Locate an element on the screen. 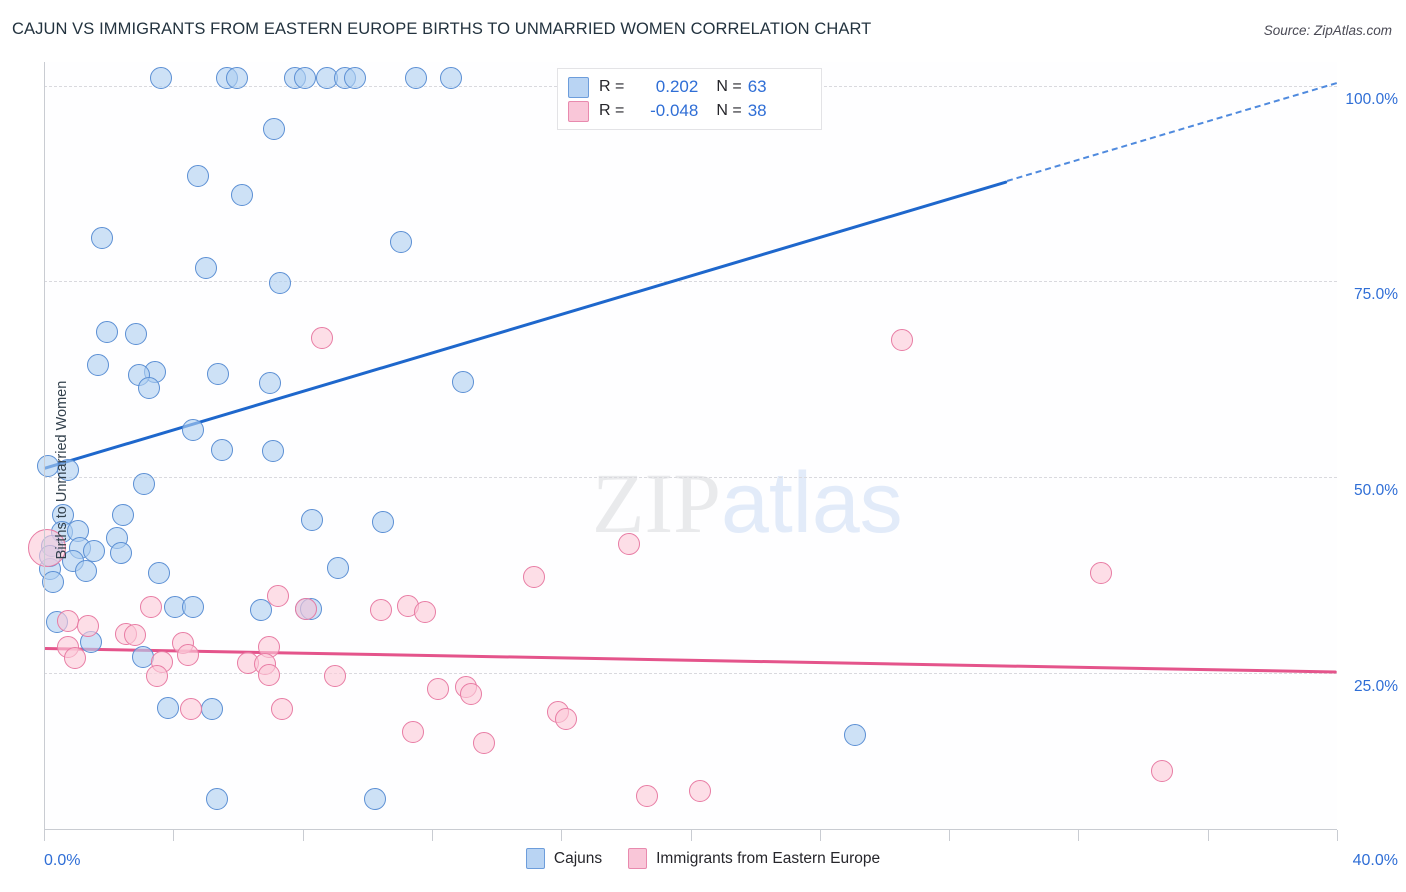 The width and height of the screenshot is (1406, 892). legend-item-cajuns: Cajuns is located at coordinates (564, 858).